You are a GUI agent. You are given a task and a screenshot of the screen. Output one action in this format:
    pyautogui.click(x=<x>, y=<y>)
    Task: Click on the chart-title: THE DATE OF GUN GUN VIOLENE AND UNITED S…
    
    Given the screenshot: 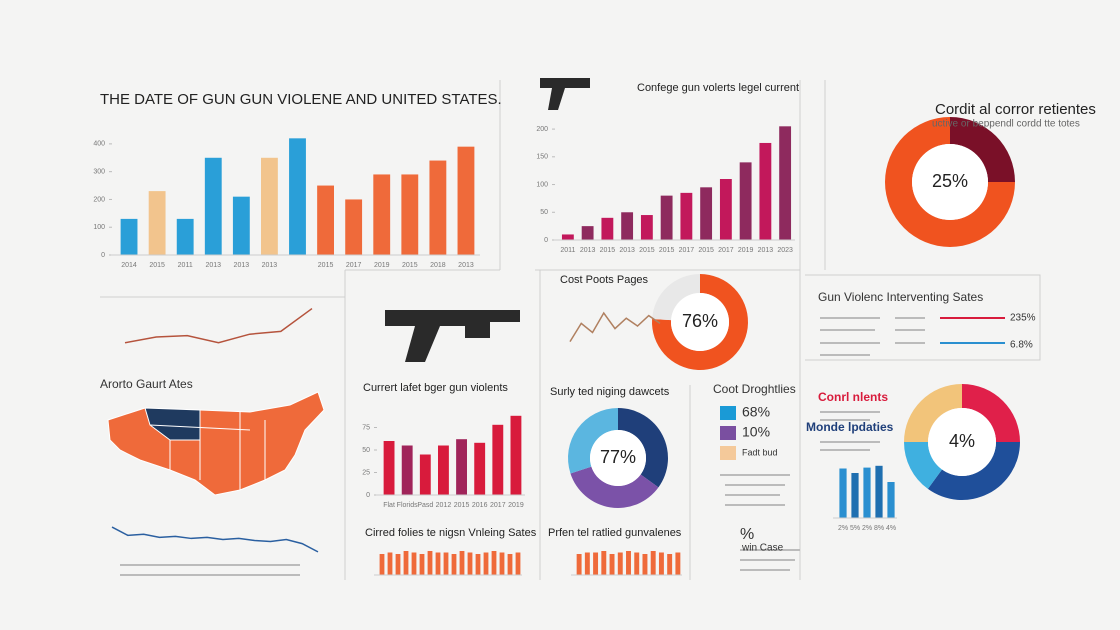 What is the action you would take?
    pyautogui.click(x=301, y=99)
    